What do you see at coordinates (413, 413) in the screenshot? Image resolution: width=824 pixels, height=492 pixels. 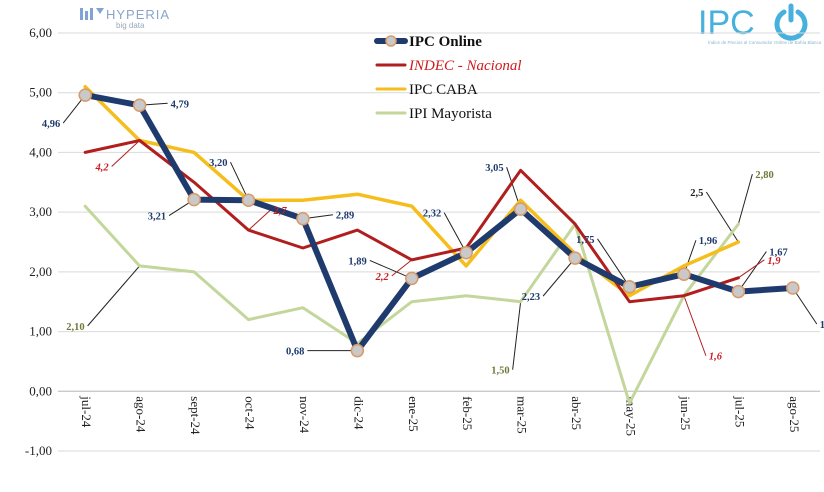 I see `x-tick-label: ene-25` at bounding box center [413, 413].